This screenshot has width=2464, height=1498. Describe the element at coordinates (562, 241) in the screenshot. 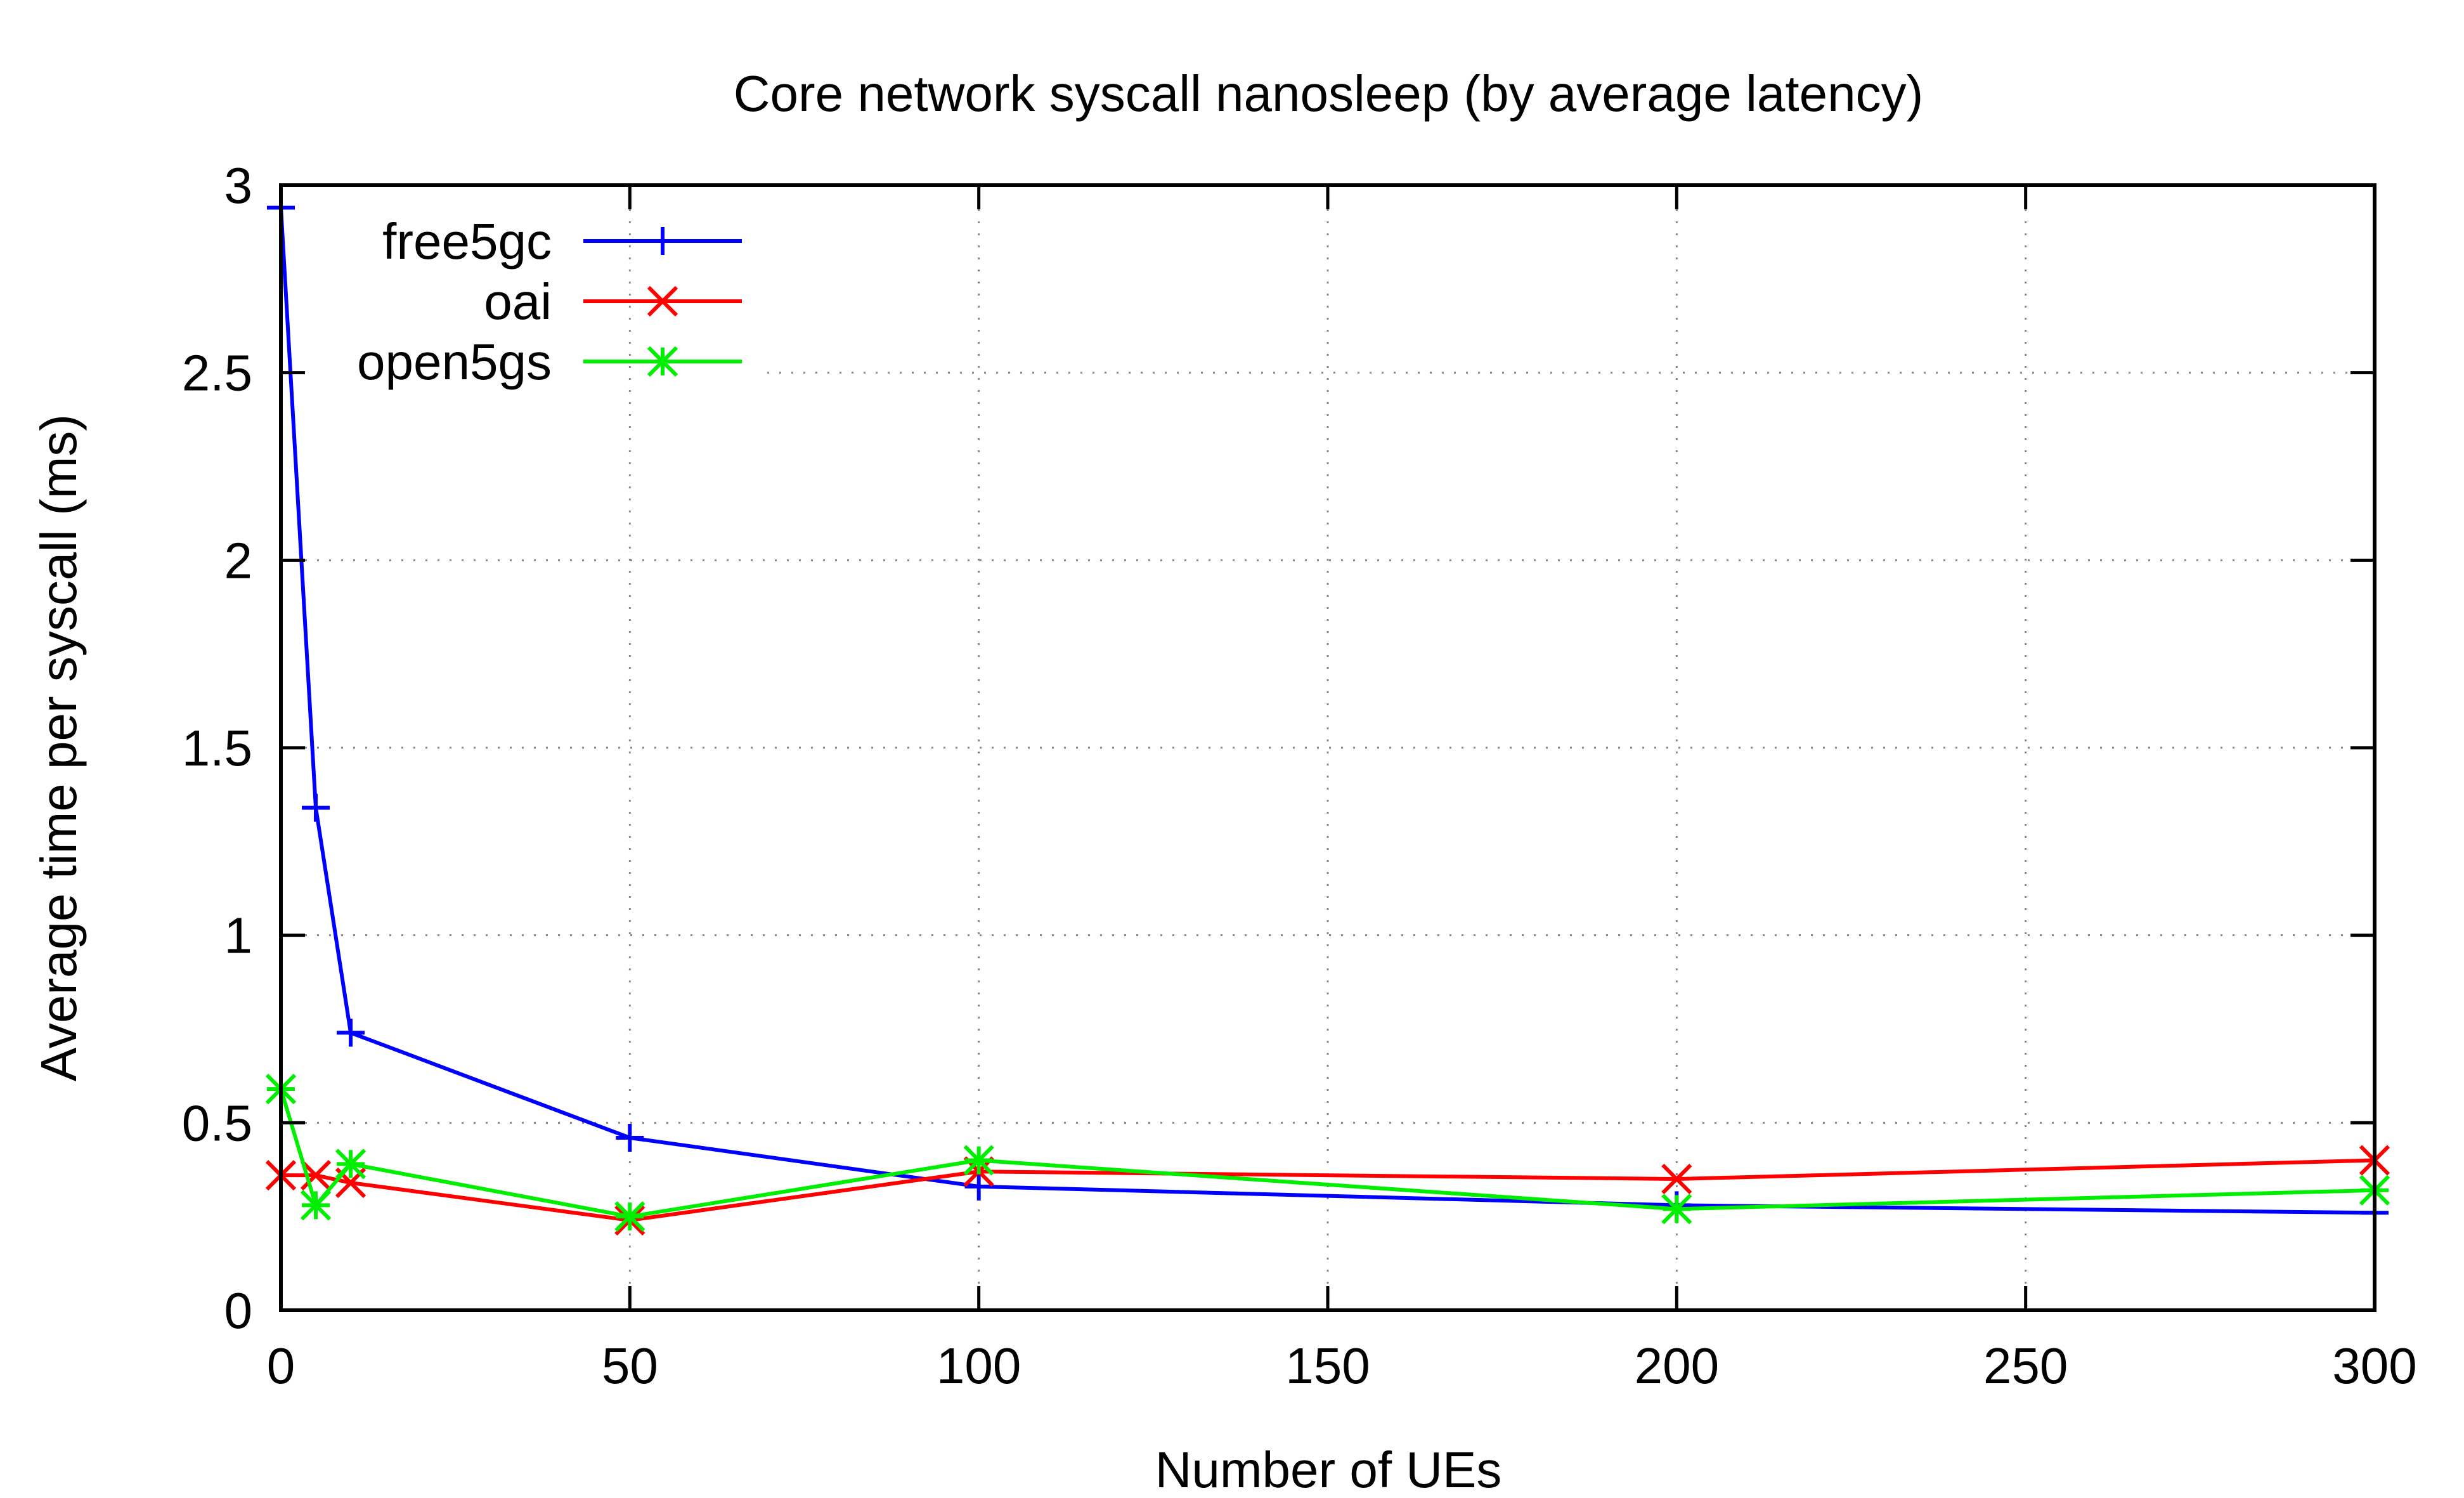

I see `legend-item-free5gc: free5gc` at that location.